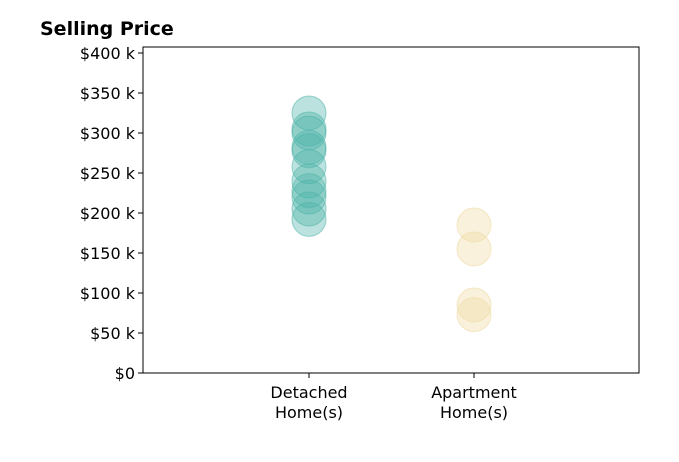  Describe the element at coordinates (107, 29) in the screenshot. I see `chart-title: Selling Price` at that location.